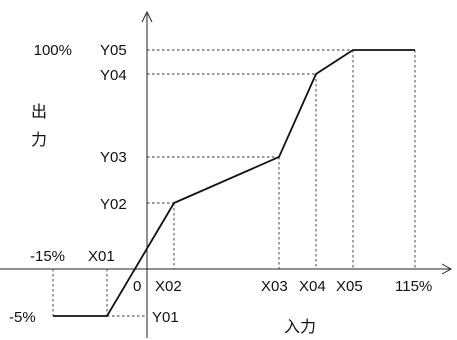 This screenshot has width=457, height=340. What do you see at coordinates (113, 75) in the screenshot?
I see `label-y04: Y04` at bounding box center [113, 75].